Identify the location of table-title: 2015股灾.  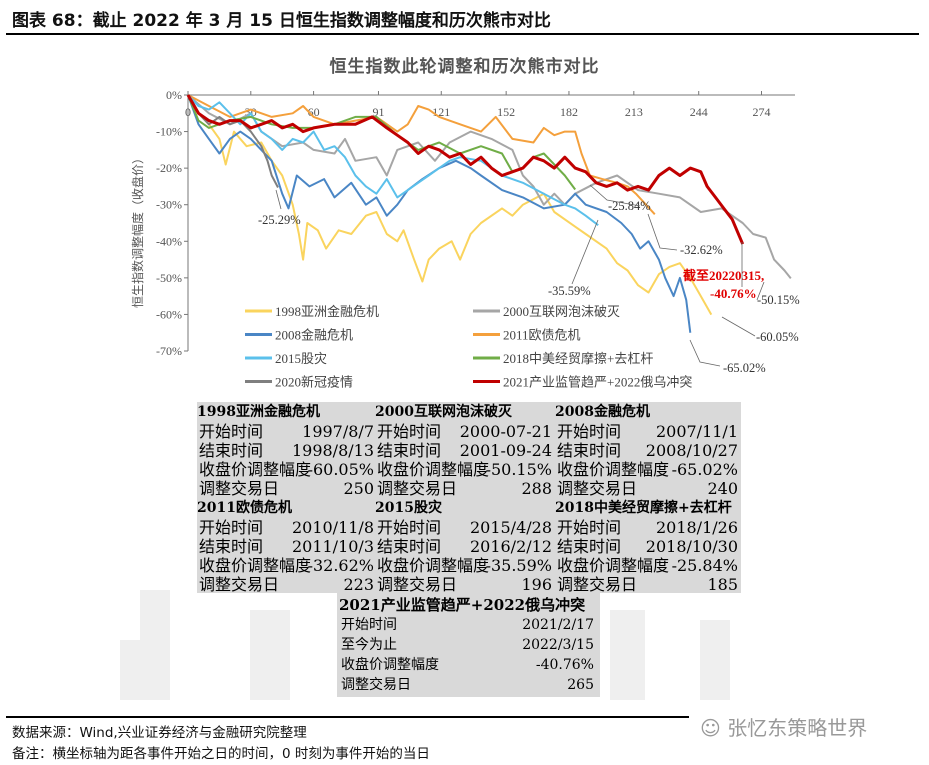
(408, 508).